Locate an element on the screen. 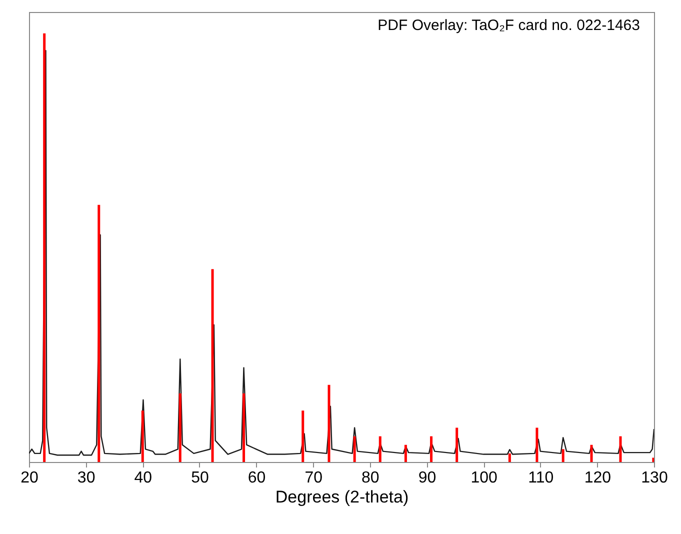 The image size is (681, 534). x-tick-label: 70 is located at coordinates (313, 478).